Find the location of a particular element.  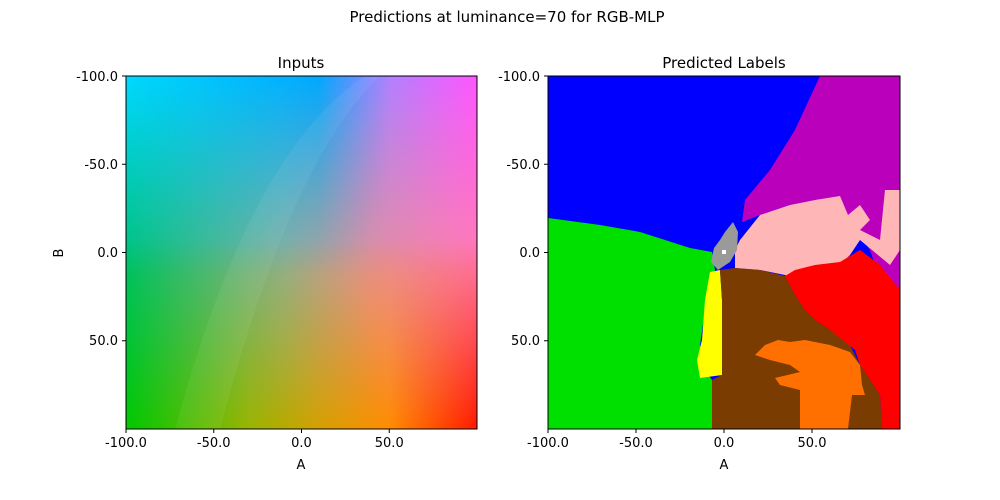

predicted-xlabel: A is located at coordinates (724, 465).